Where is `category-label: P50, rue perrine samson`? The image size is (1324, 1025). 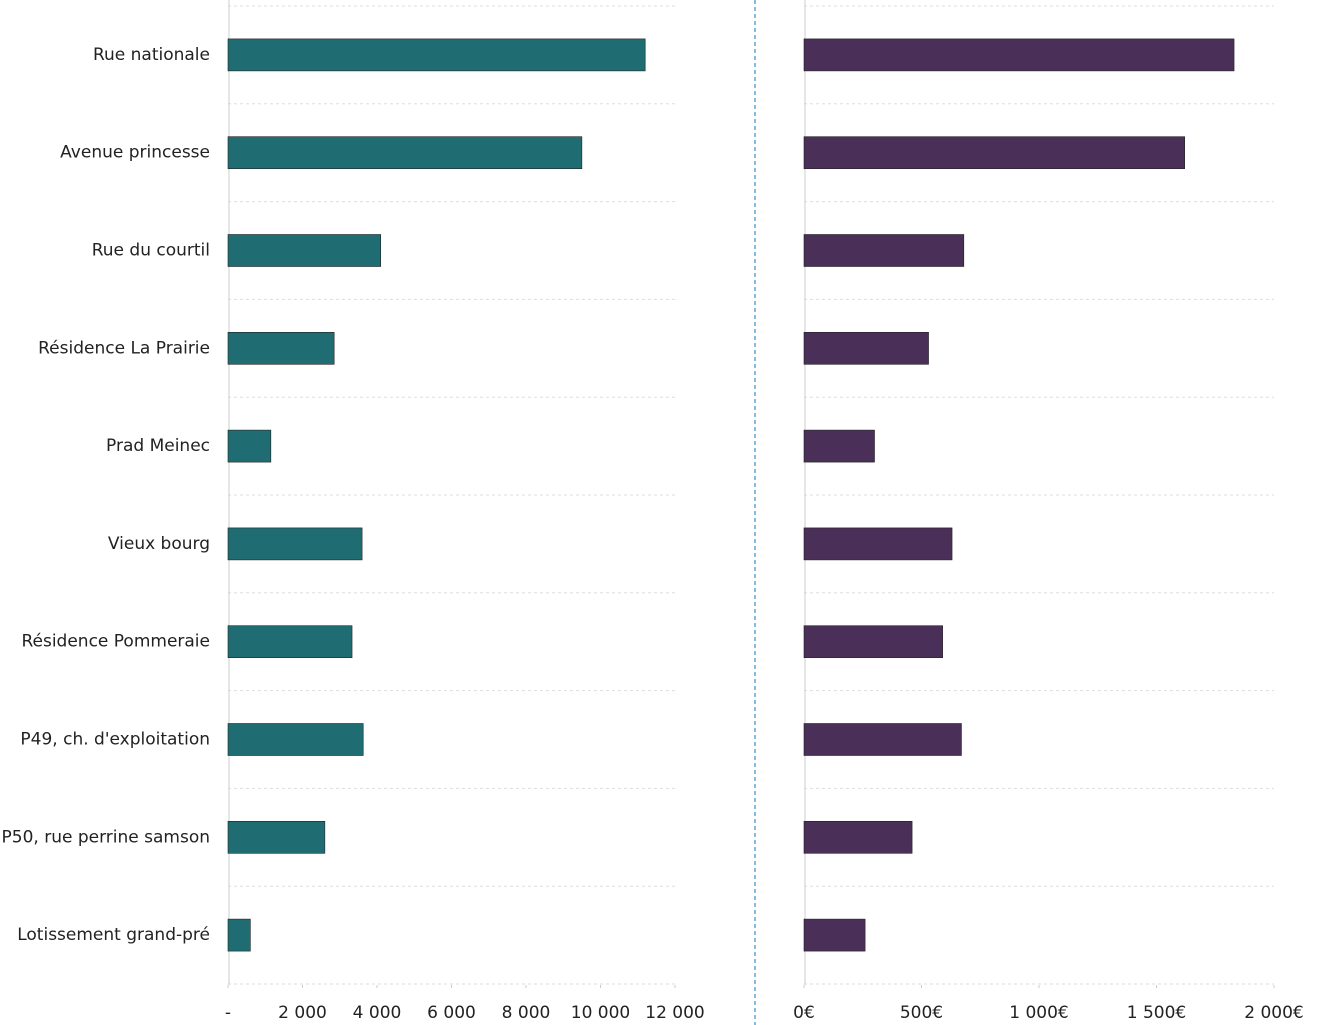 category-label: P50, rue perrine samson is located at coordinates (106, 837).